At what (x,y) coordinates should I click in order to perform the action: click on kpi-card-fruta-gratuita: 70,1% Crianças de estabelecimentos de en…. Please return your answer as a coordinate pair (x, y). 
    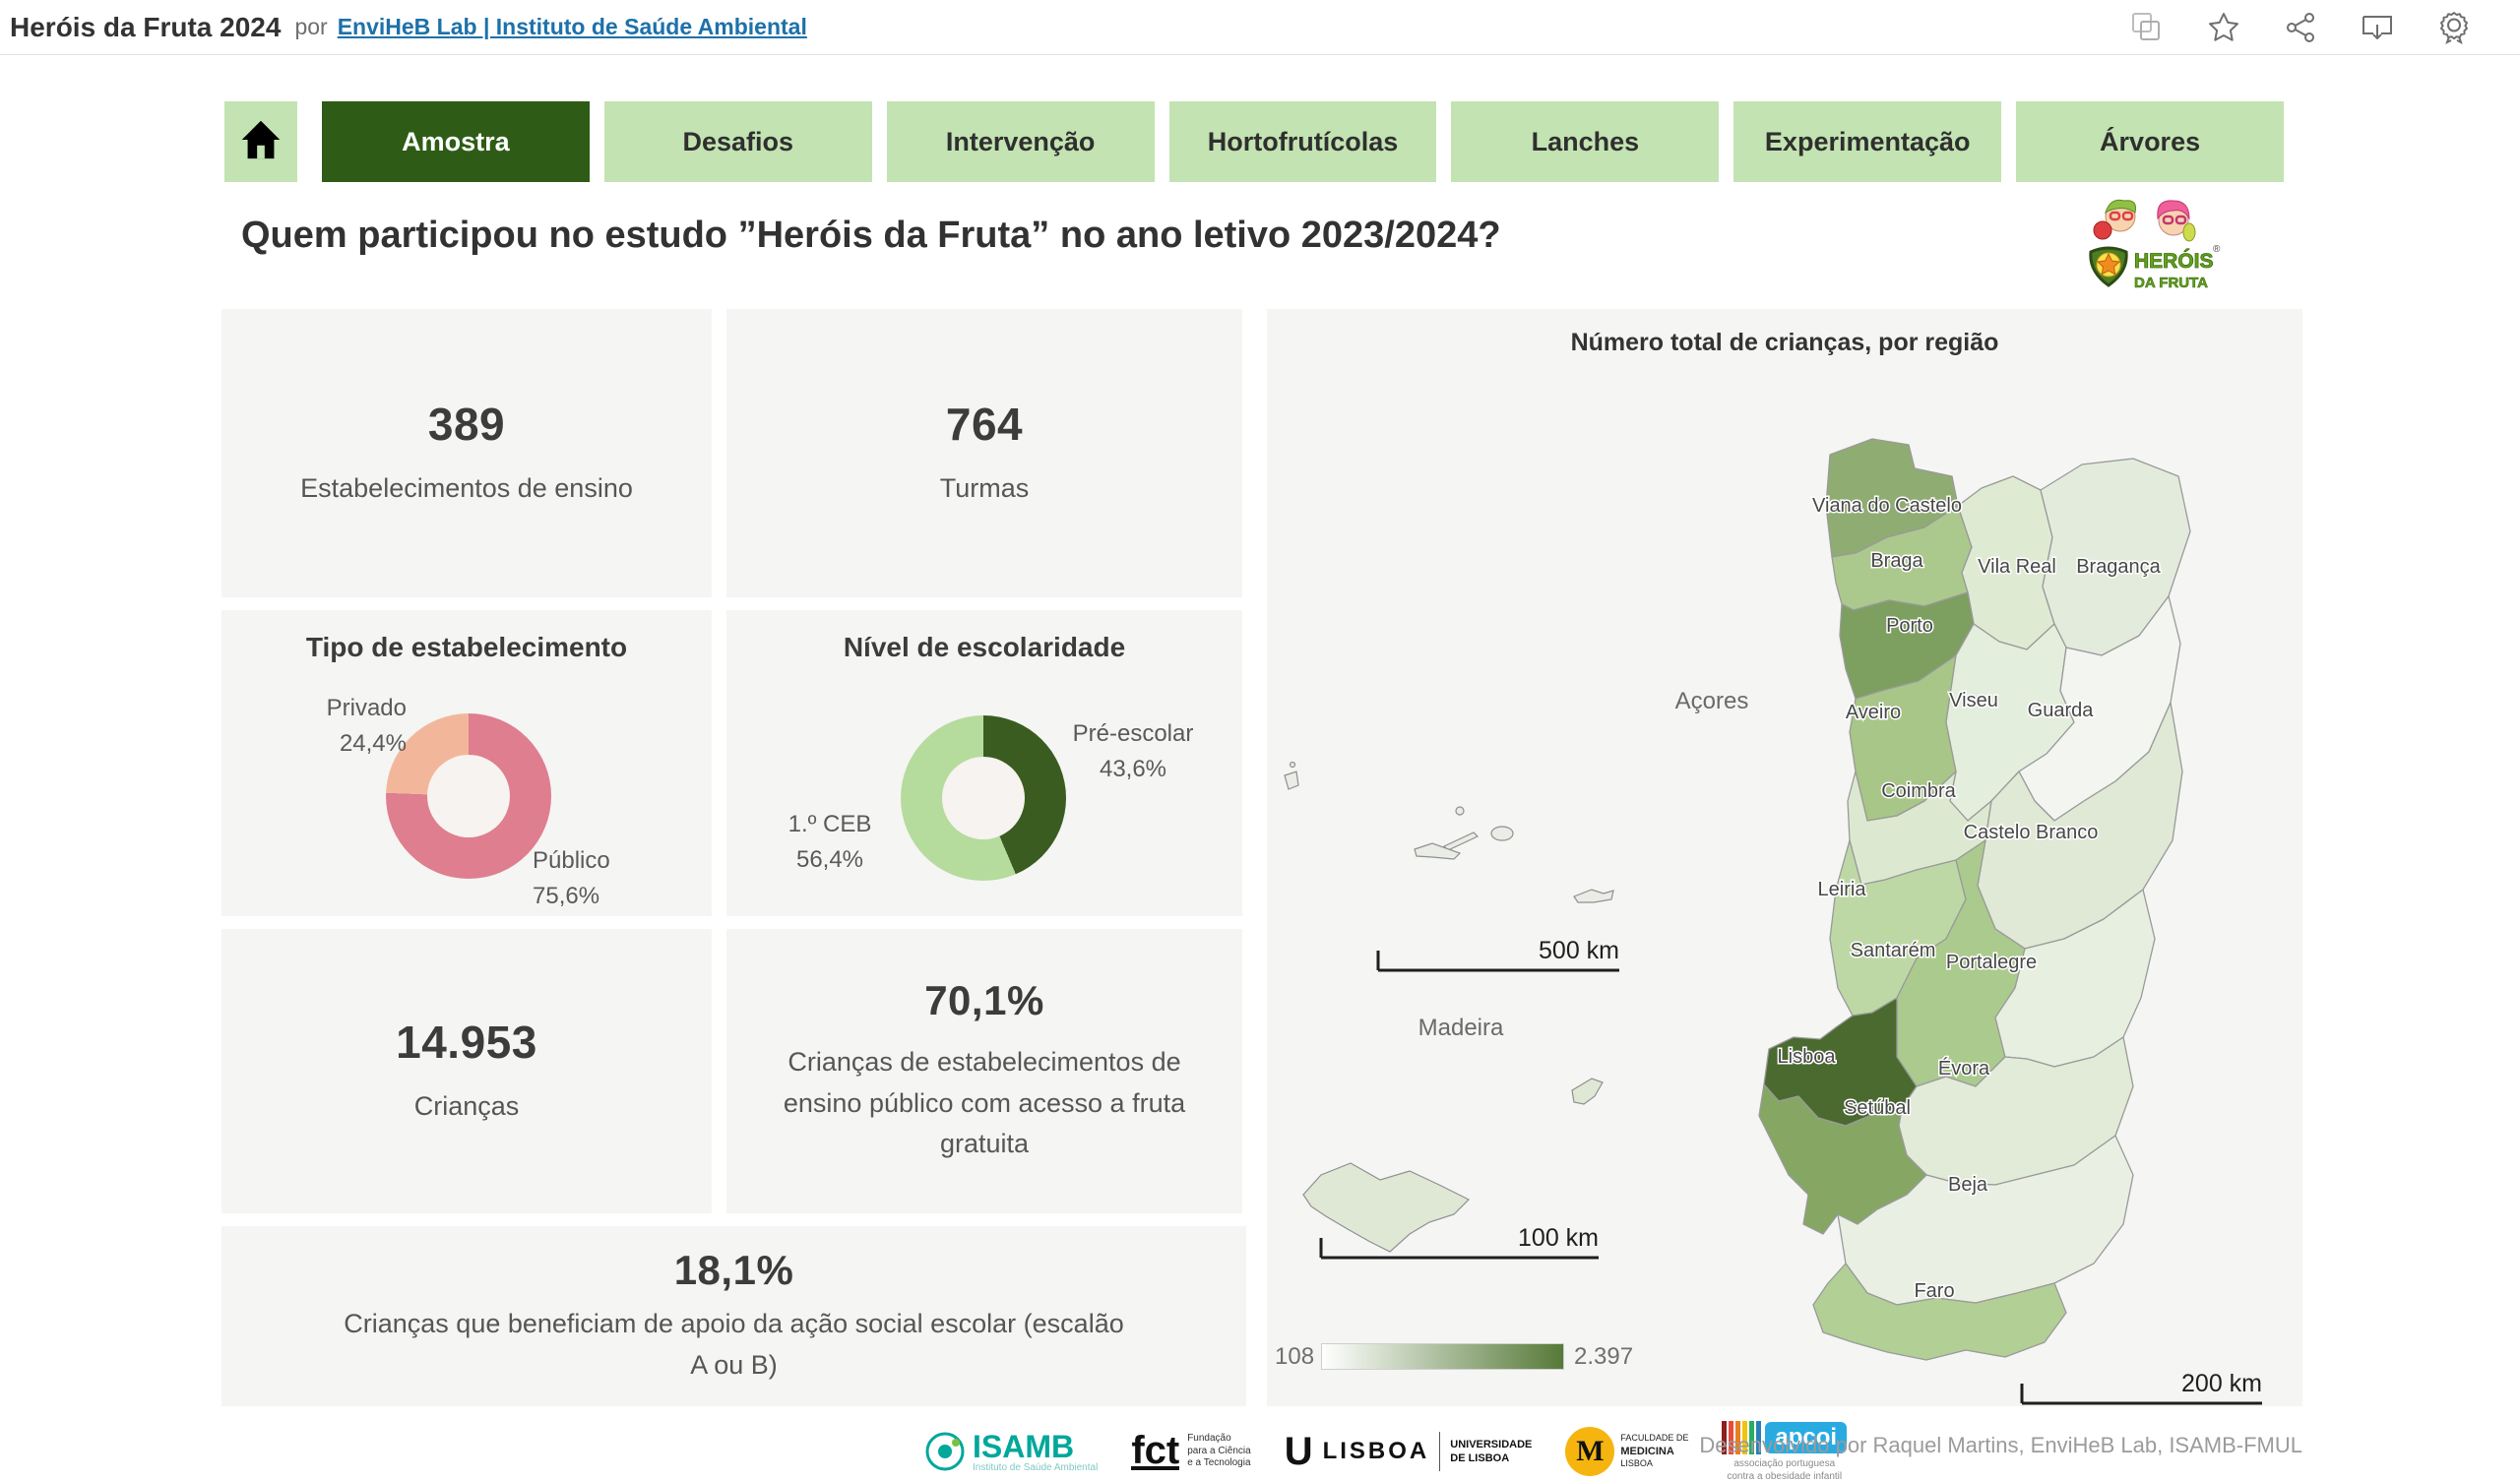
    Looking at the image, I should click on (984, 1071).